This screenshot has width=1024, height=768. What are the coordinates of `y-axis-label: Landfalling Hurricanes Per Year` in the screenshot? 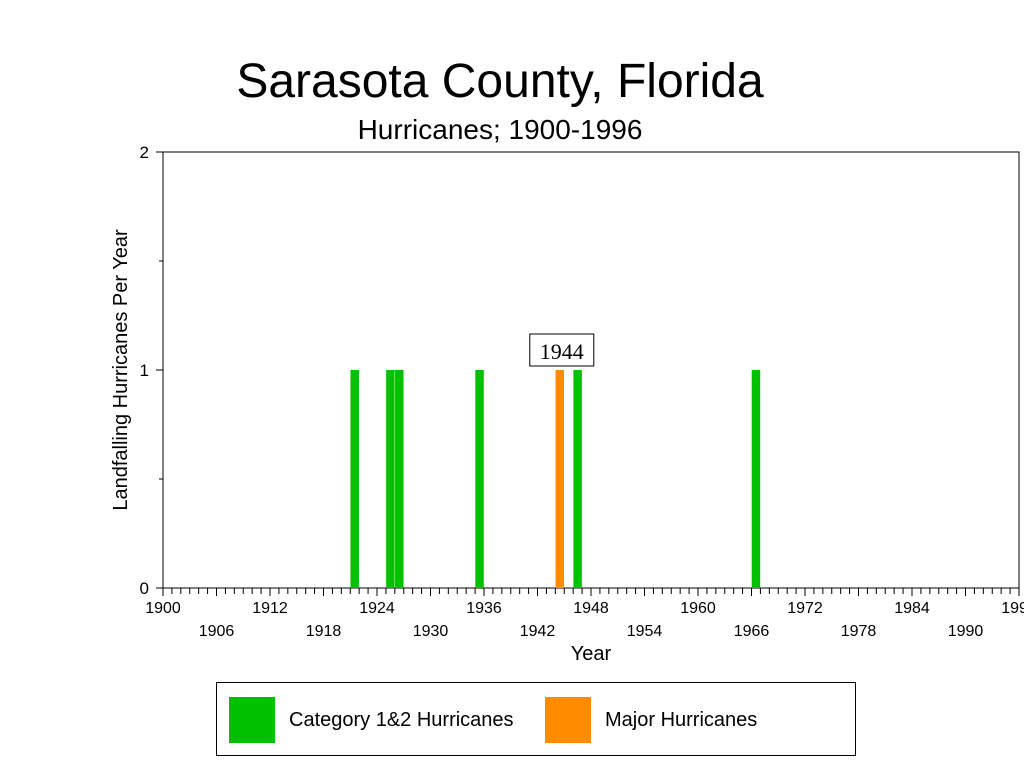 It's located at (121, 370).